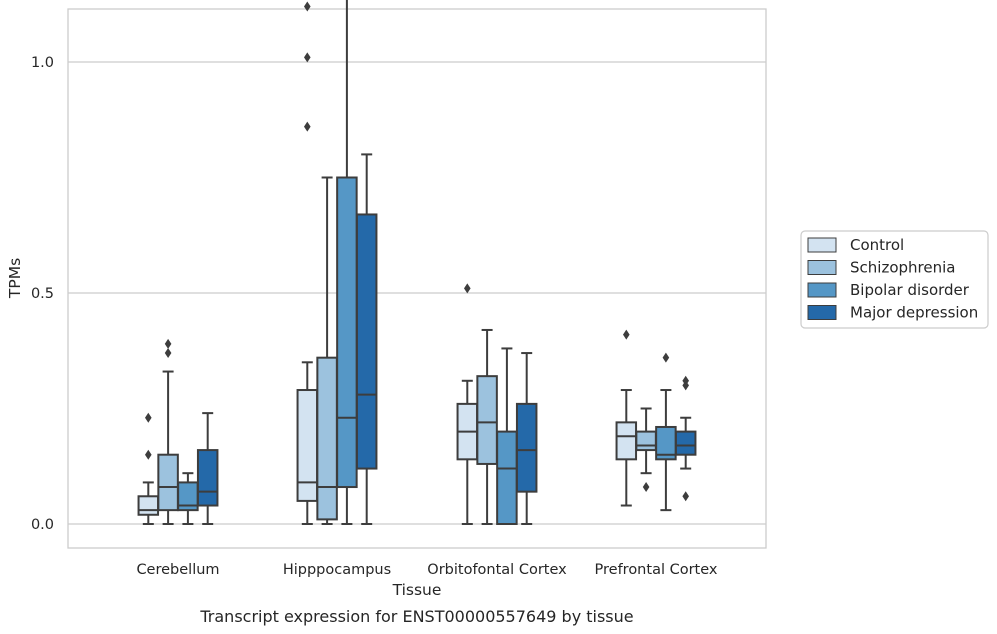 This screenshot has width=997, height=634. Describe the element at coordinates (914, 313) in the screenshot. I see `legend-label: Major depression` at that location.